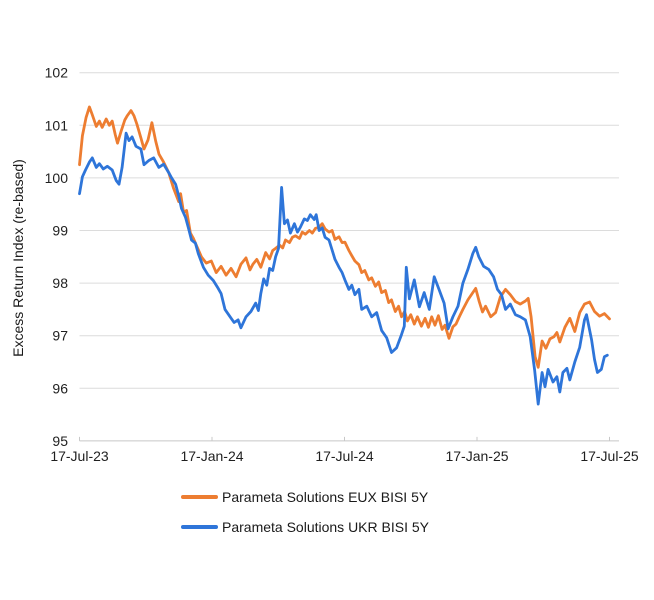 This screenshot has height=600, width=654. Describe the element at coordinates (199, 497) in the screenshot. I see `legend-line-eux-icon` at that location.